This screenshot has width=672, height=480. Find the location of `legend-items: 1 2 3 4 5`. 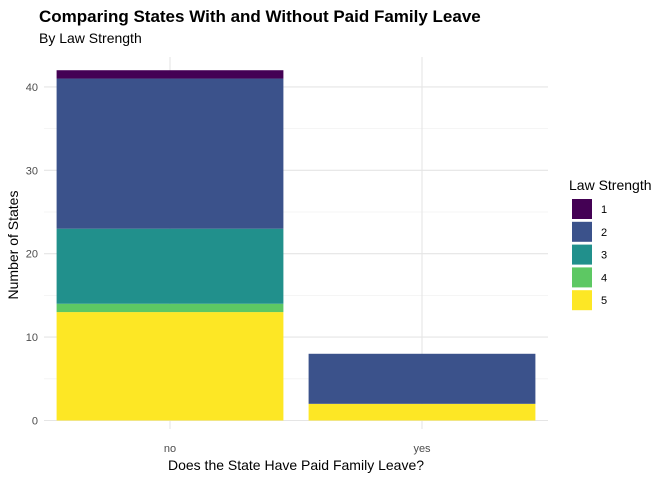

legend-items: 1 2 3 4 5 is located at coordinates (589, 255).